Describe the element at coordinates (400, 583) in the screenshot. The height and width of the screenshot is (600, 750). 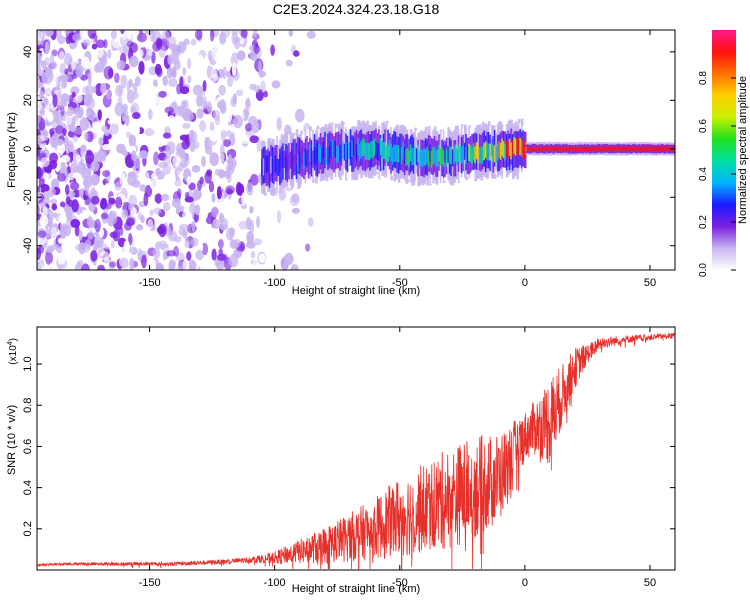
I see `x-tick-label: -50` at that location.